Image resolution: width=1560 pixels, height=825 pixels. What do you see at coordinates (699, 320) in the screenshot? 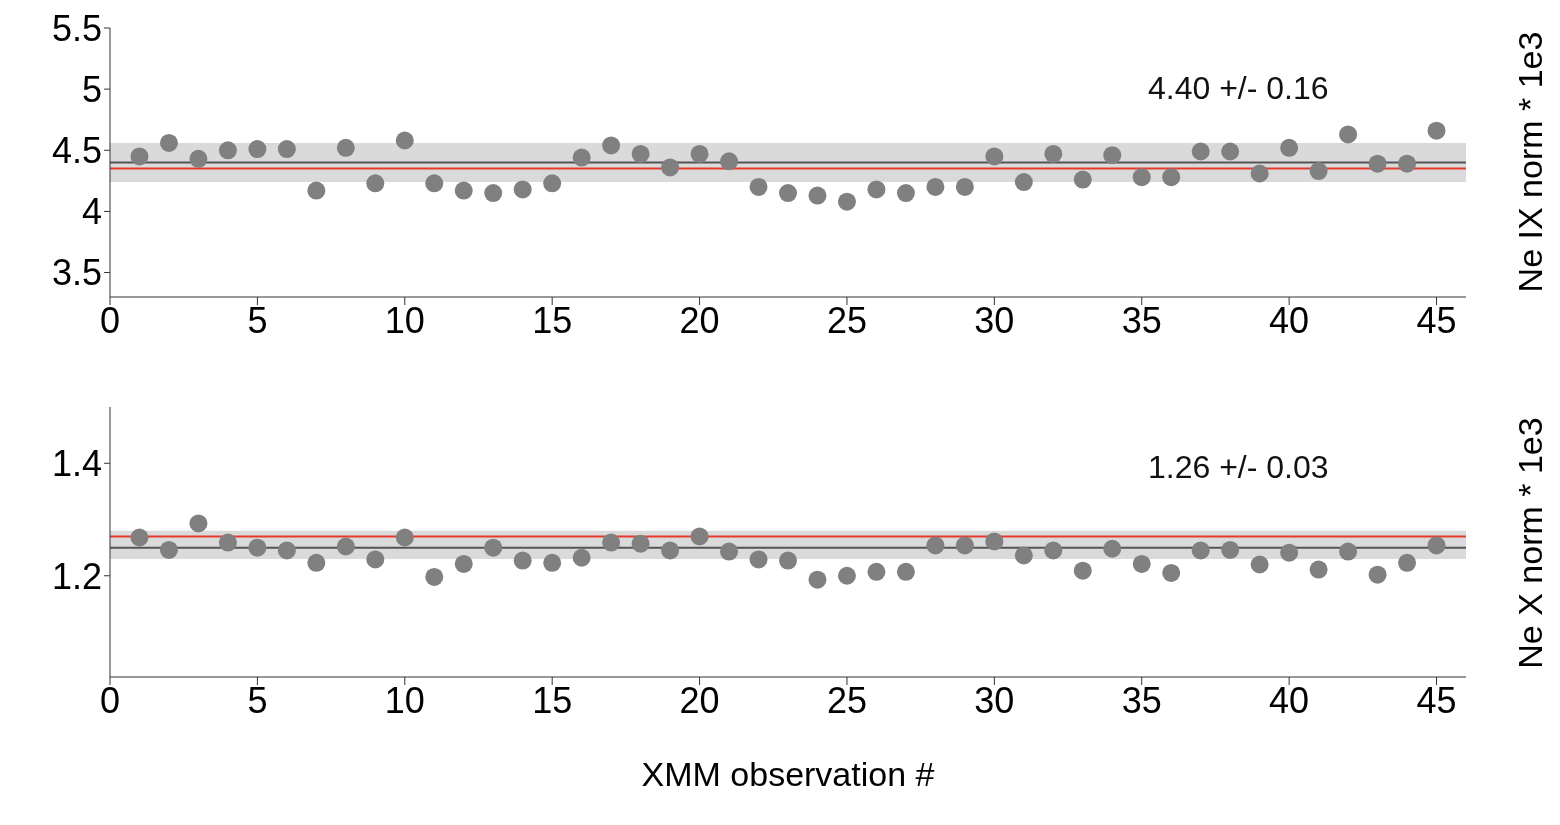
I see `x-tick-label: 20` at bounding box center [699, 320].